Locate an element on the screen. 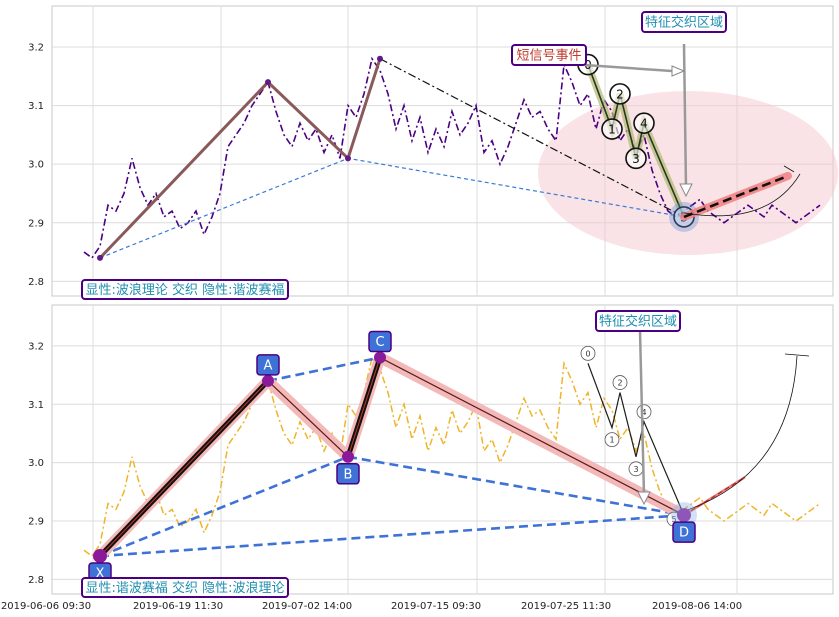  top-ytick-label: 3.0 is located at coordinates (36, 165).